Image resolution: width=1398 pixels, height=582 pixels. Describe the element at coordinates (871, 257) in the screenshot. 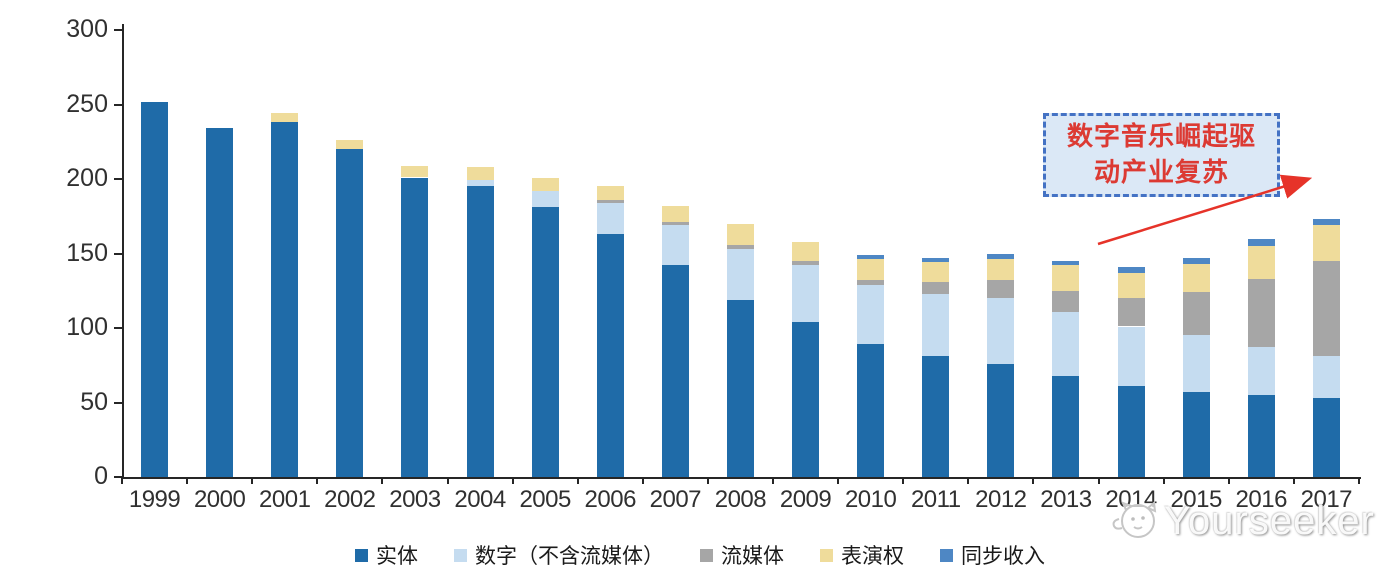

I see `bar-segment-2010-同步收入` at that location.